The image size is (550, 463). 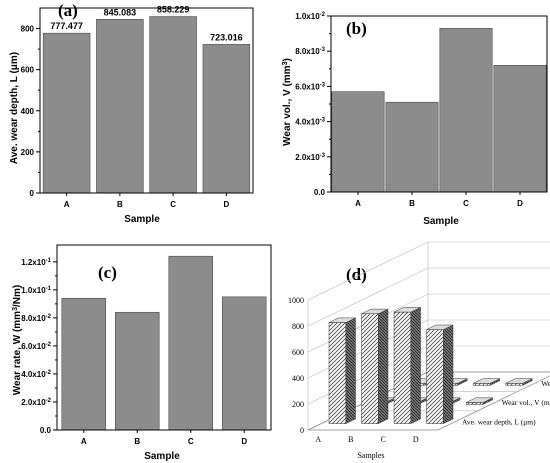 What do you see at coordinates (310, 16) in the screenshot?
I see `y-tick-label: 1.0x10-2` at bounding box center [310, 16].